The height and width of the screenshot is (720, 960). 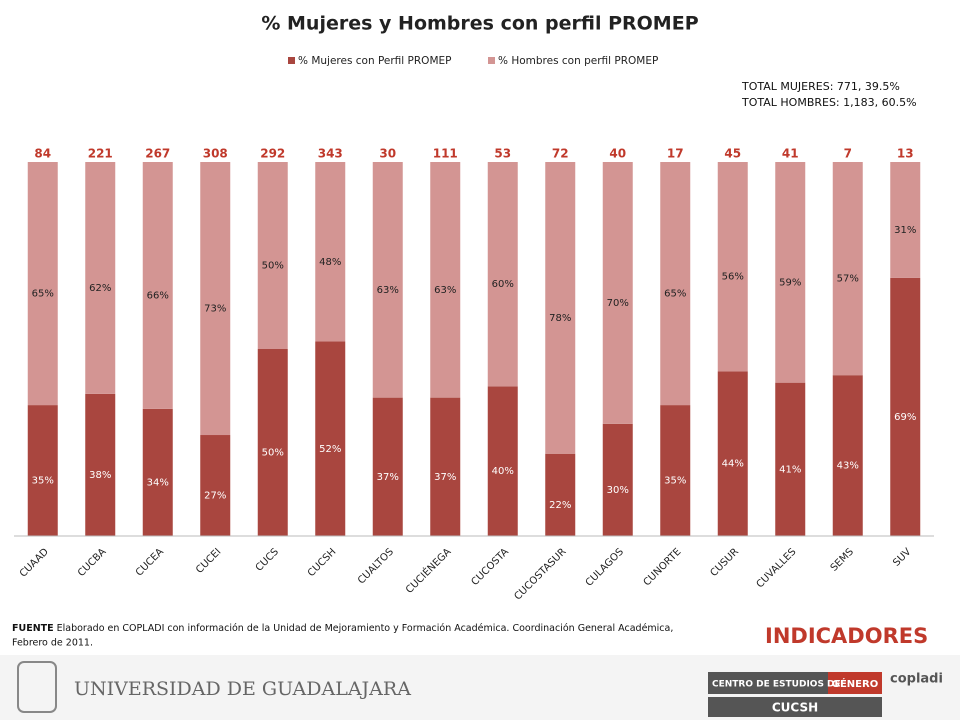 I want to click on center-box, so click(x=768, y=683).